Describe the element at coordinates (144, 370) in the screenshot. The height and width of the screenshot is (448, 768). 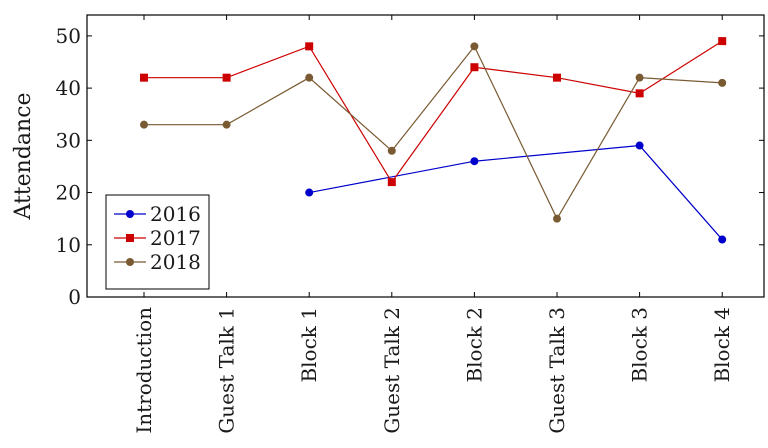
I see `x-tick-label-introduction: Introduction` at that location.